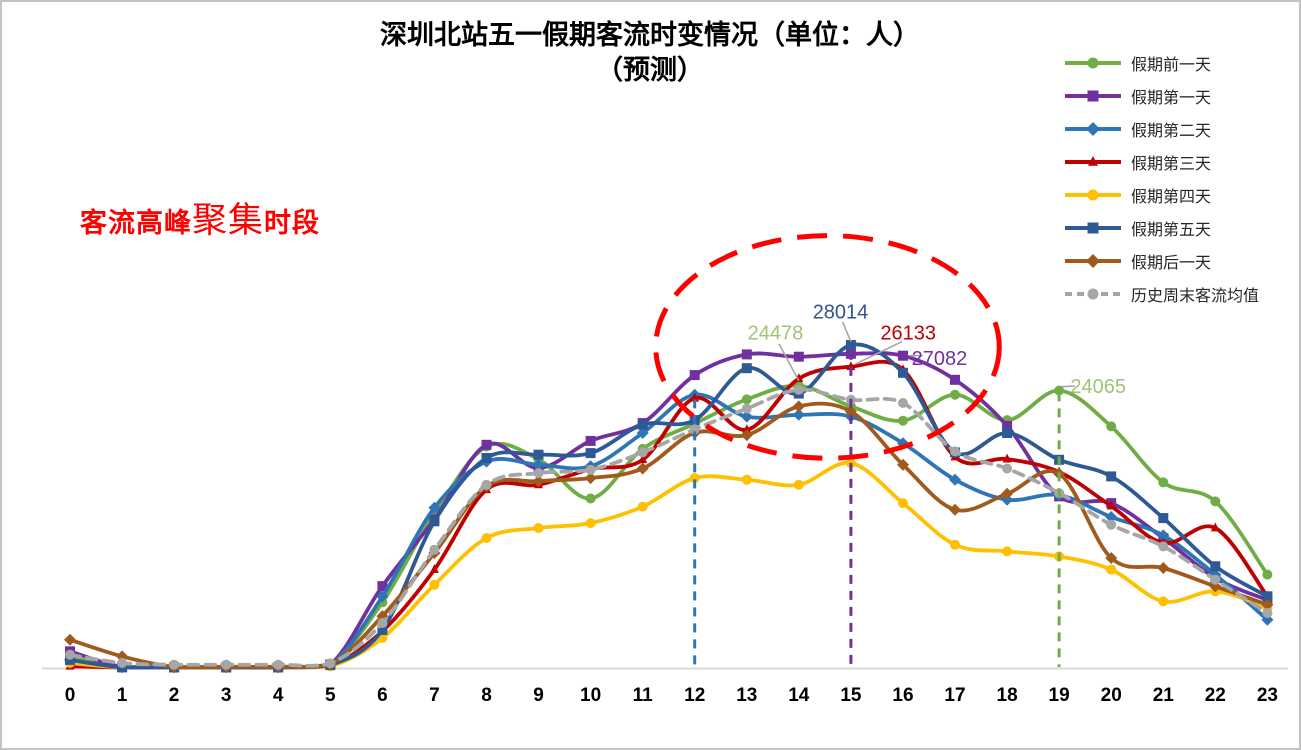  I want to click on x-tick-label-11: 11, so click(643, 695).